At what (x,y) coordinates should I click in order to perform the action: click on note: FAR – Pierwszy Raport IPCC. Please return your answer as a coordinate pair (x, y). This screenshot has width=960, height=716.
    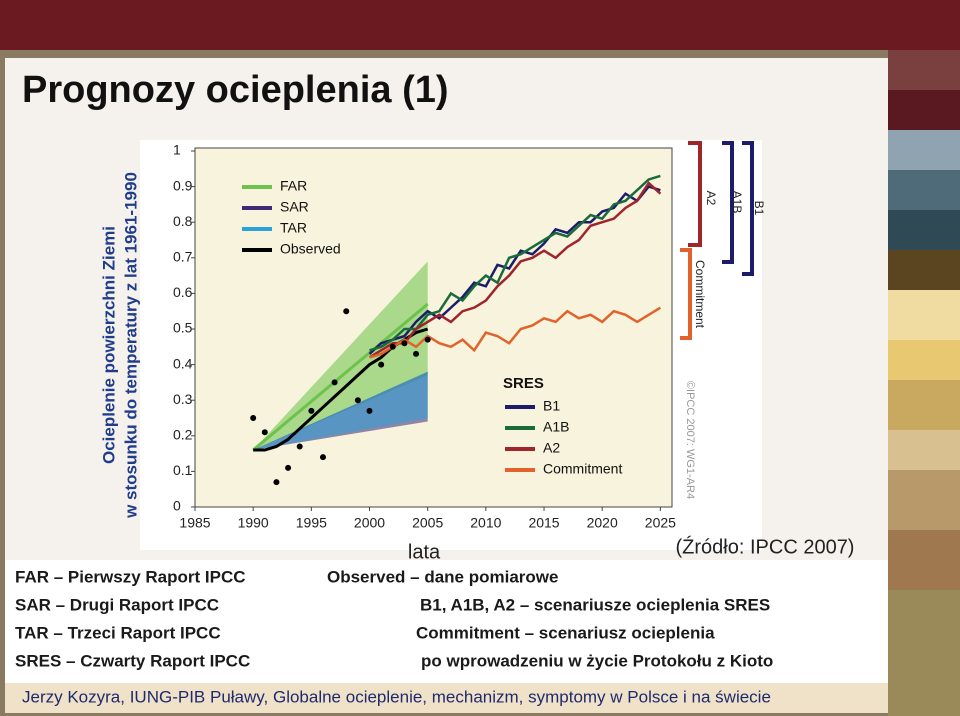
    Looking at the image, I should click on (130, 576).